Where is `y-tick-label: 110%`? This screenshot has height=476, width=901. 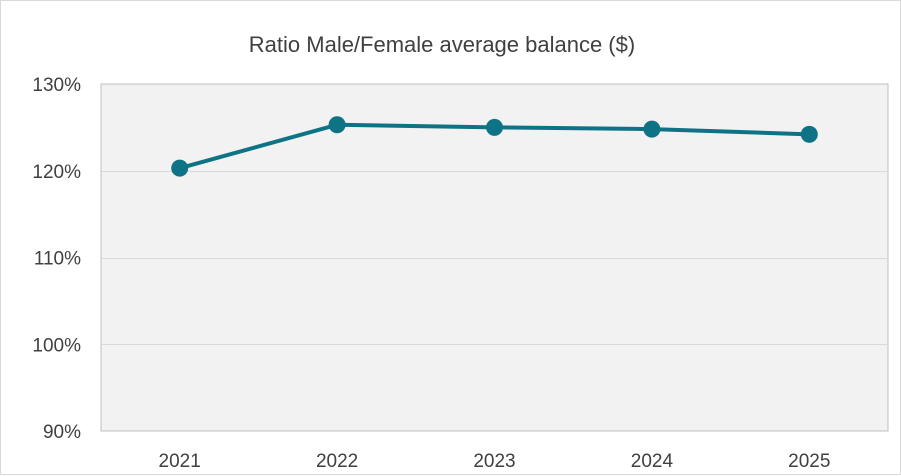
y-tick-label: 110% is located at coordinates (57, 259).